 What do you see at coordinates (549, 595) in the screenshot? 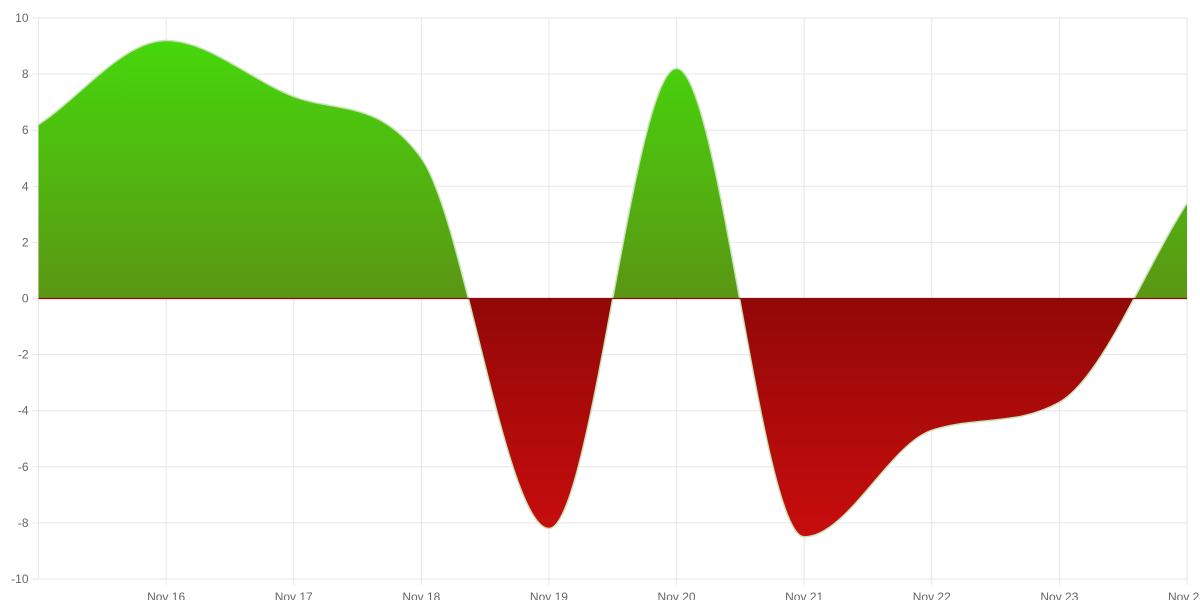
I see `x-tick-label: Nov 19` at bounding box center [549, 595].